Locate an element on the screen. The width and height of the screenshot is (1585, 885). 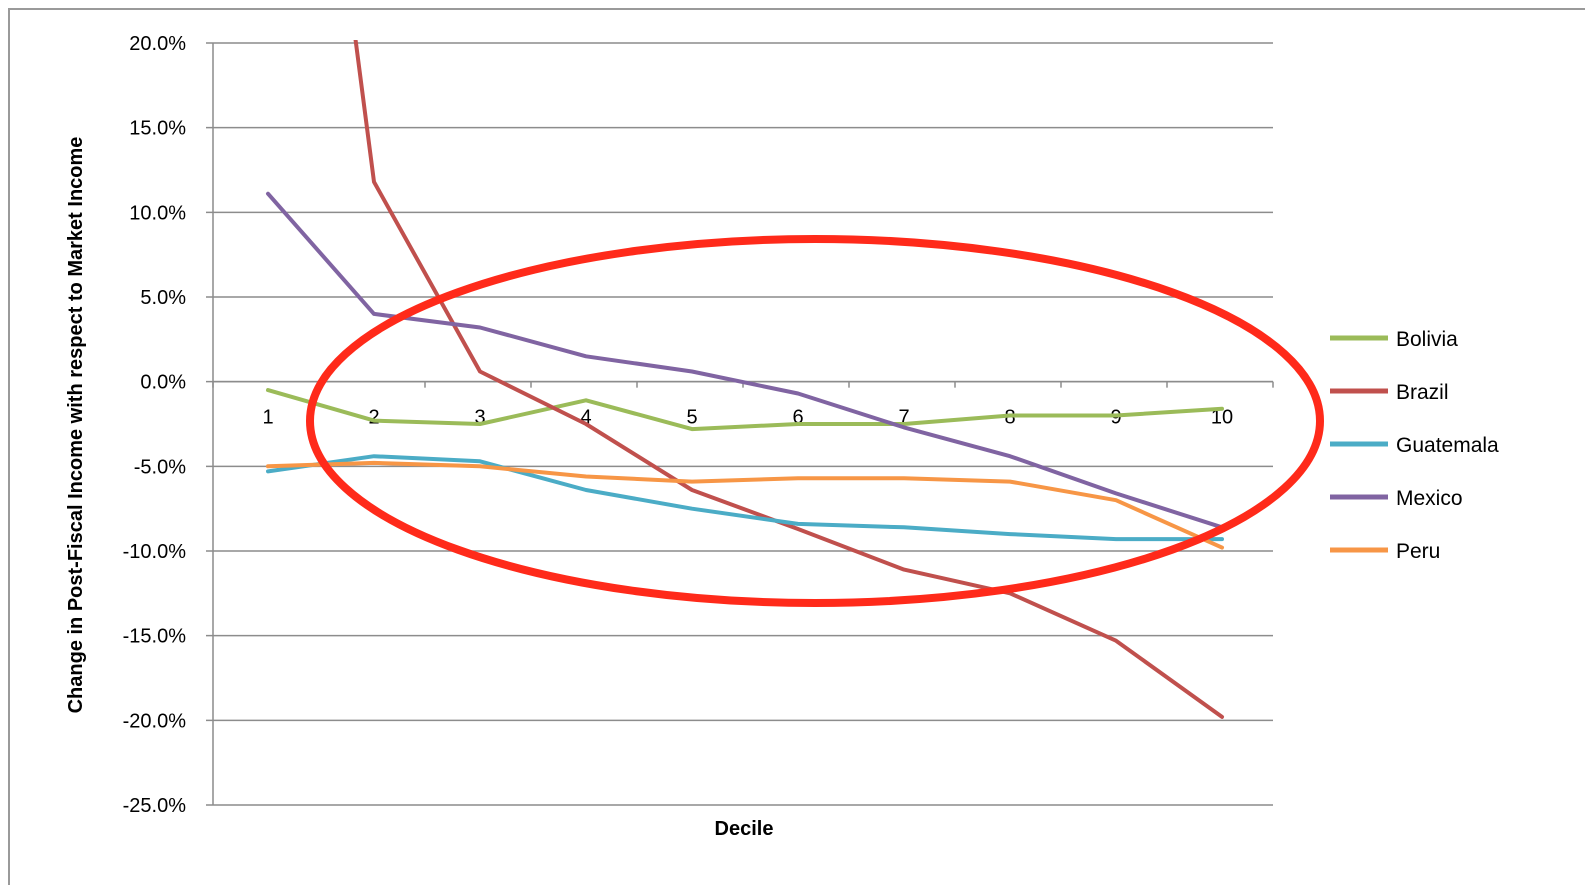
y-tick-label: 10.0% is located at coordinates (157, 213).